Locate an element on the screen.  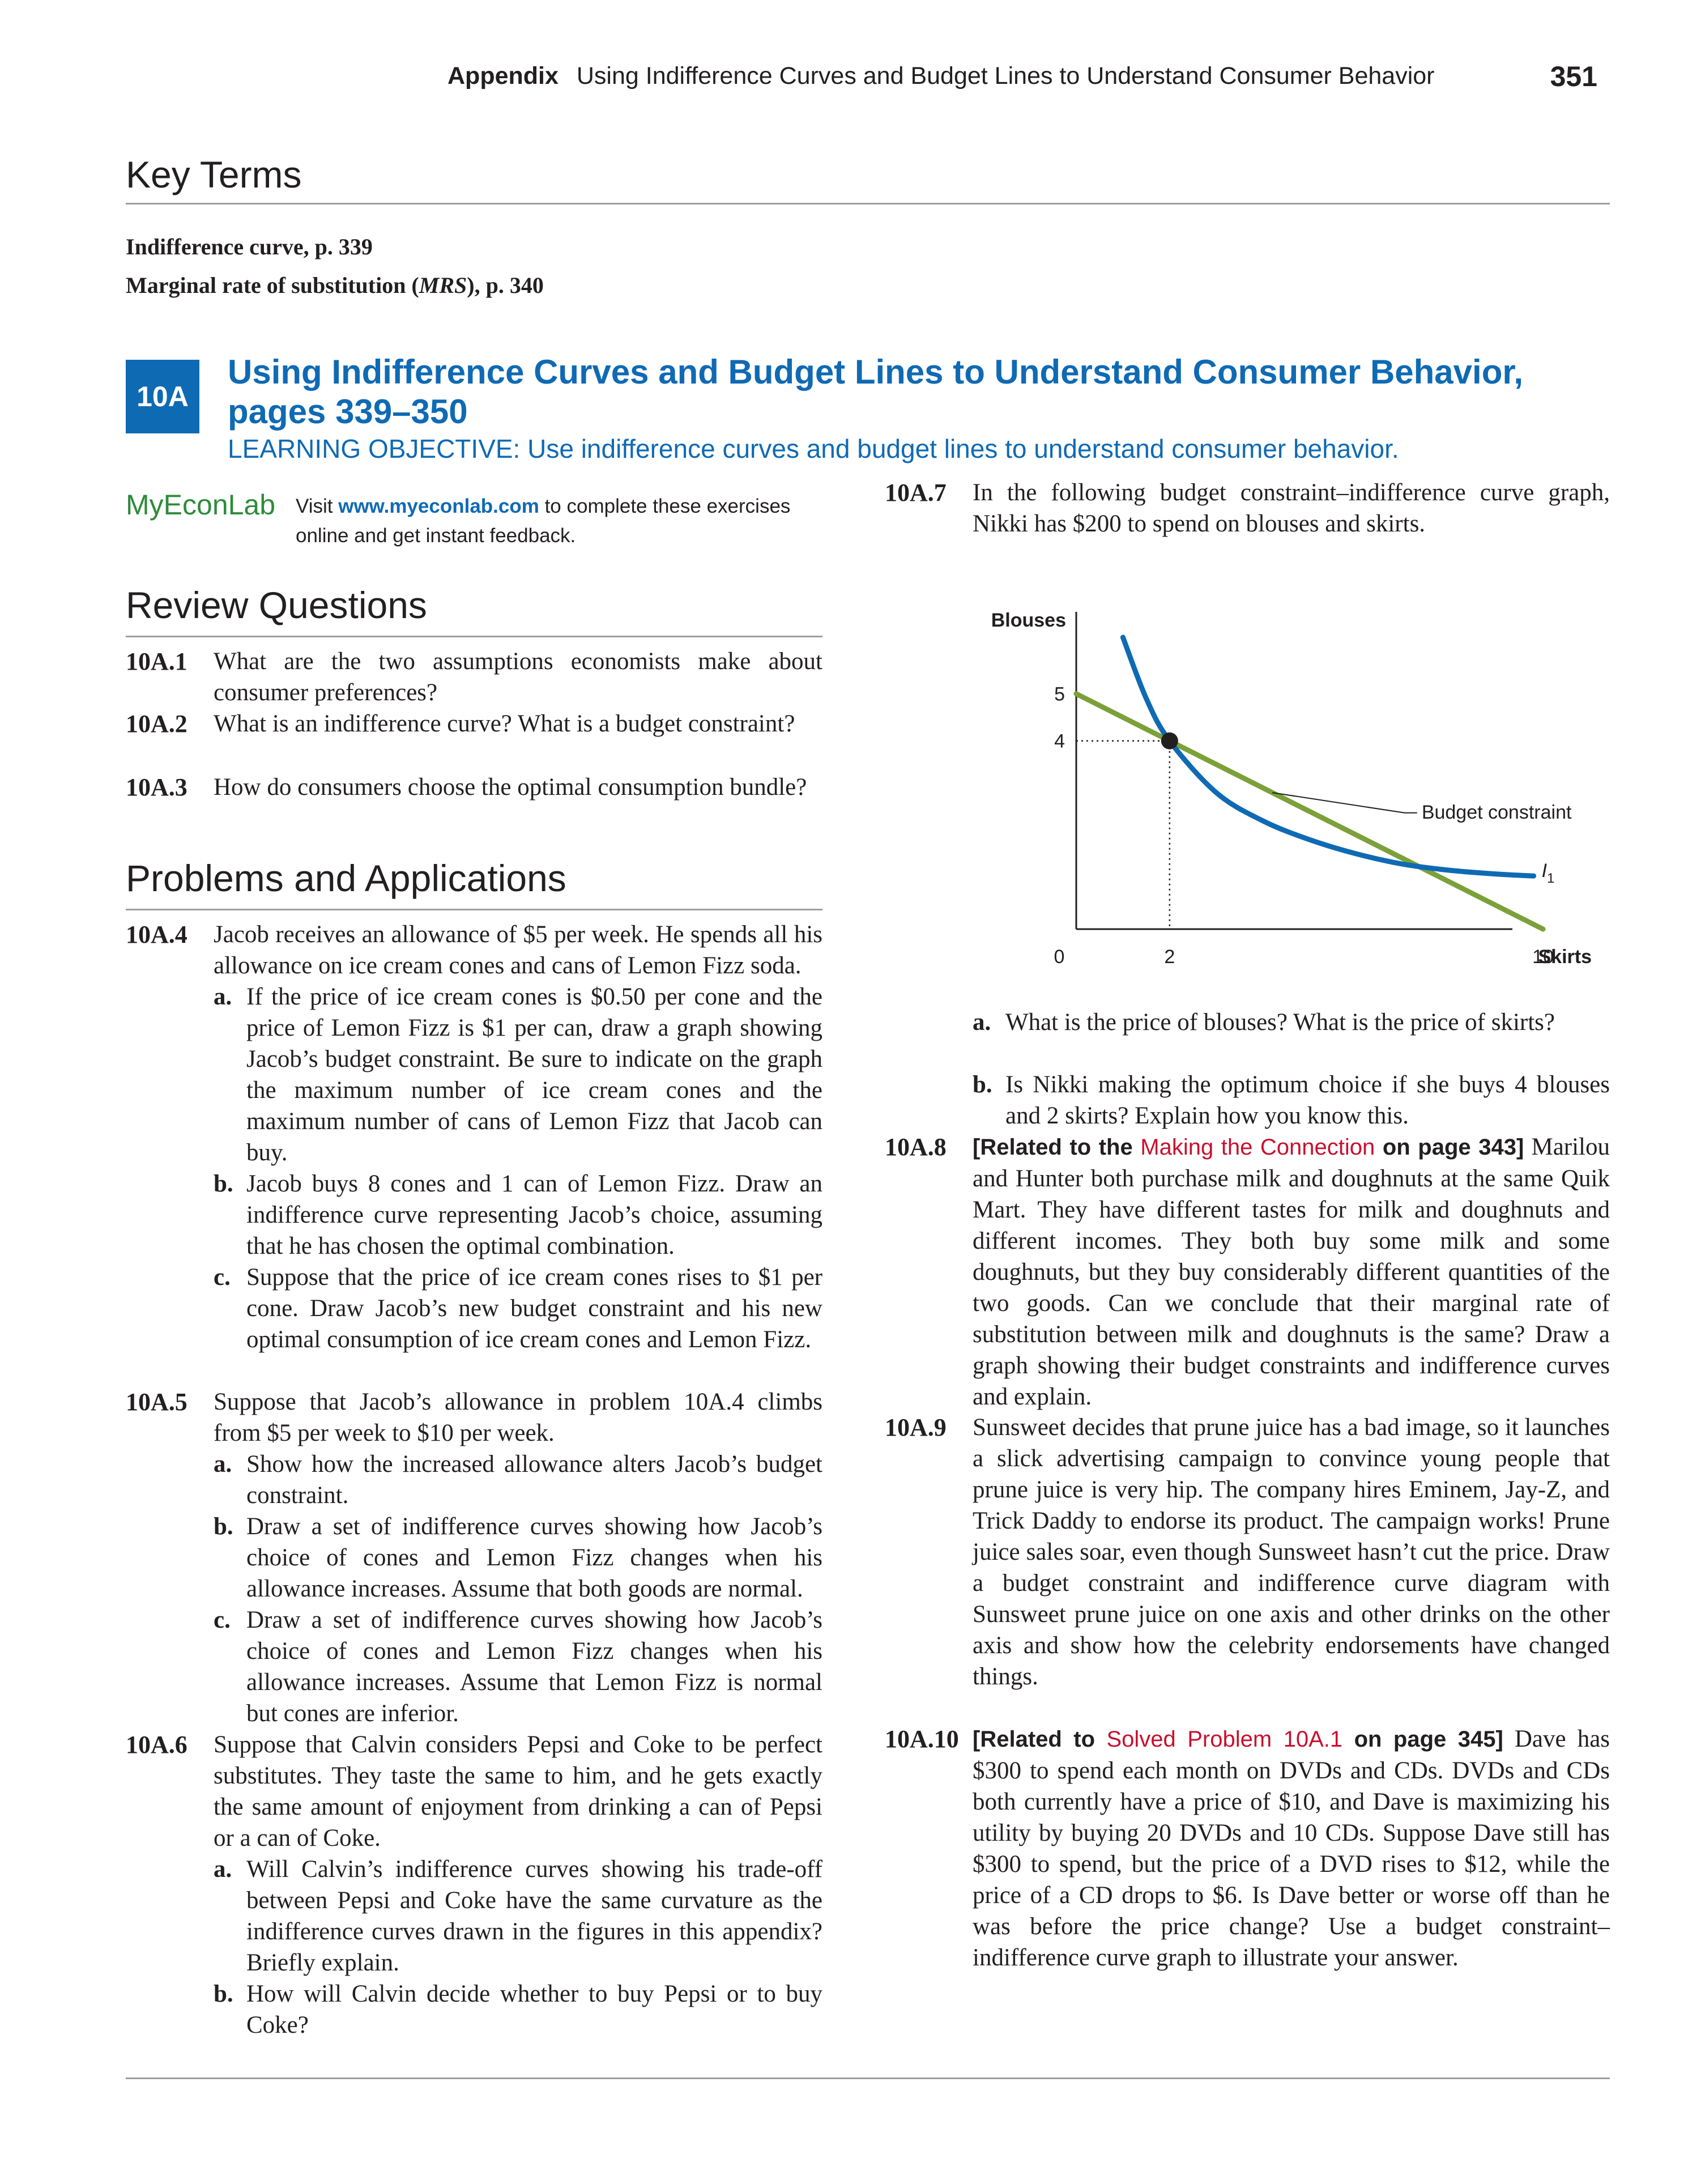
y-axis-label: Blouses is located at coordinates (1029, 620).